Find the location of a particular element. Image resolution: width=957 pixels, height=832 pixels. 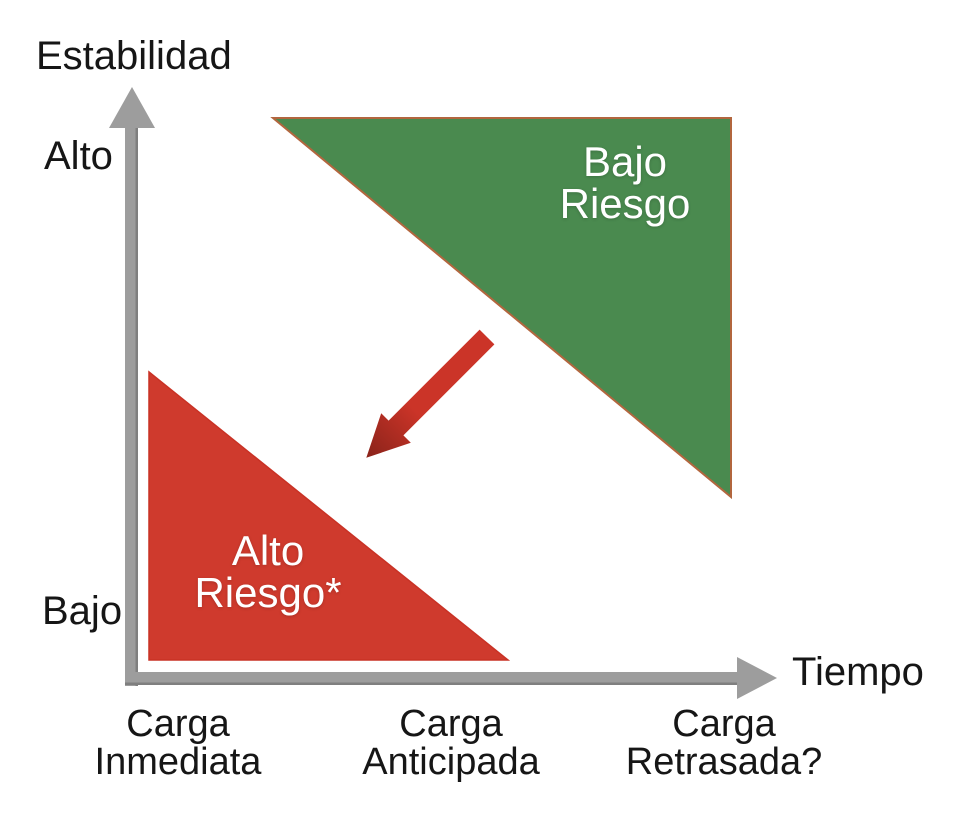

x-axis-shaft-shadow is located at coordinates (432, 683).